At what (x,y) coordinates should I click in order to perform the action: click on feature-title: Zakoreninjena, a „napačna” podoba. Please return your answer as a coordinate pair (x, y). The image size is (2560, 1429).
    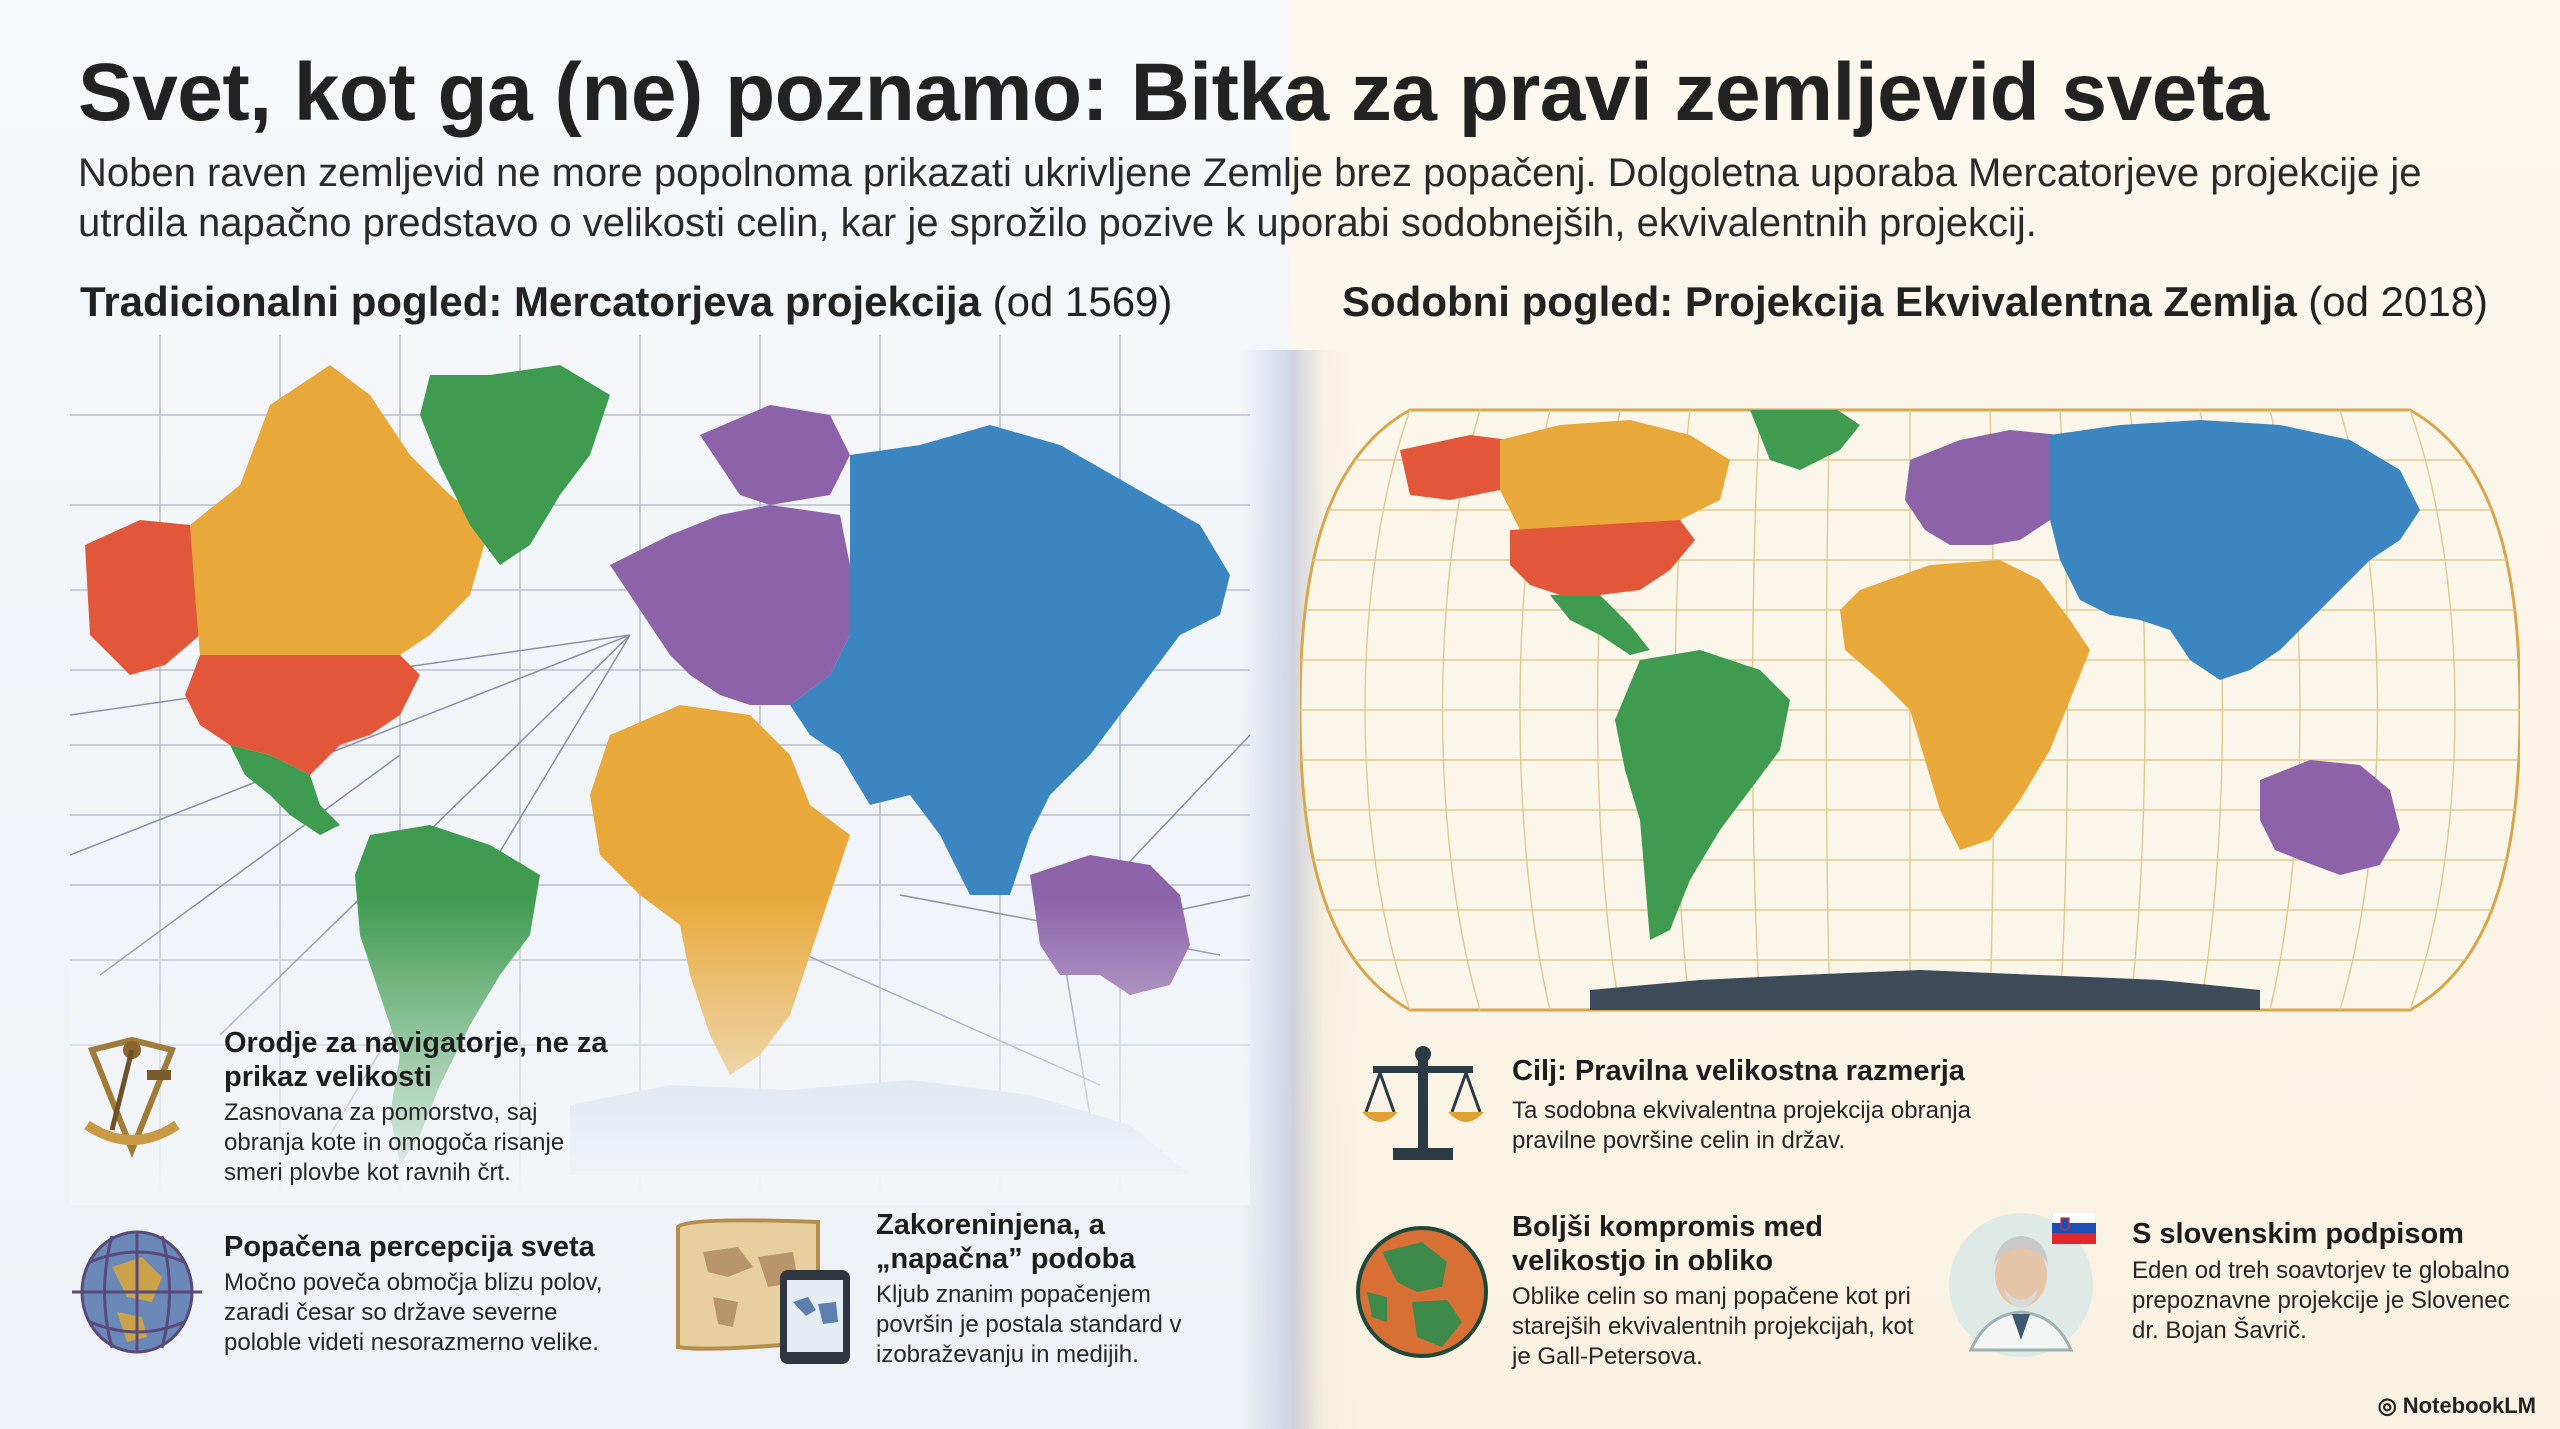
    Looking at the image, I should click on (1006, 1242).